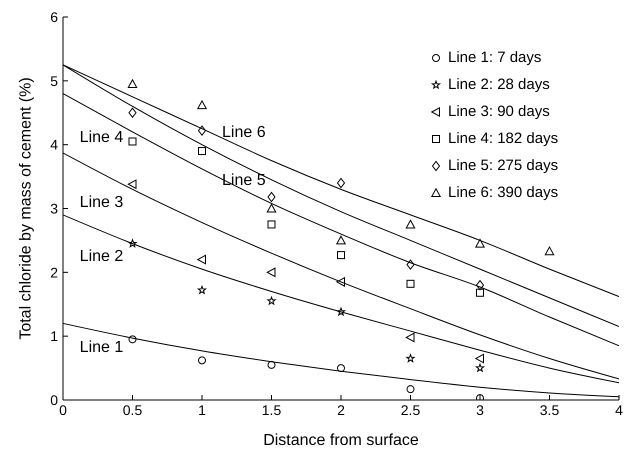 This screenshot has width=633, height=457. Describe the element at coordinates (341, 410) in the screenshot. I see `x-tick-label: 2` at that location.